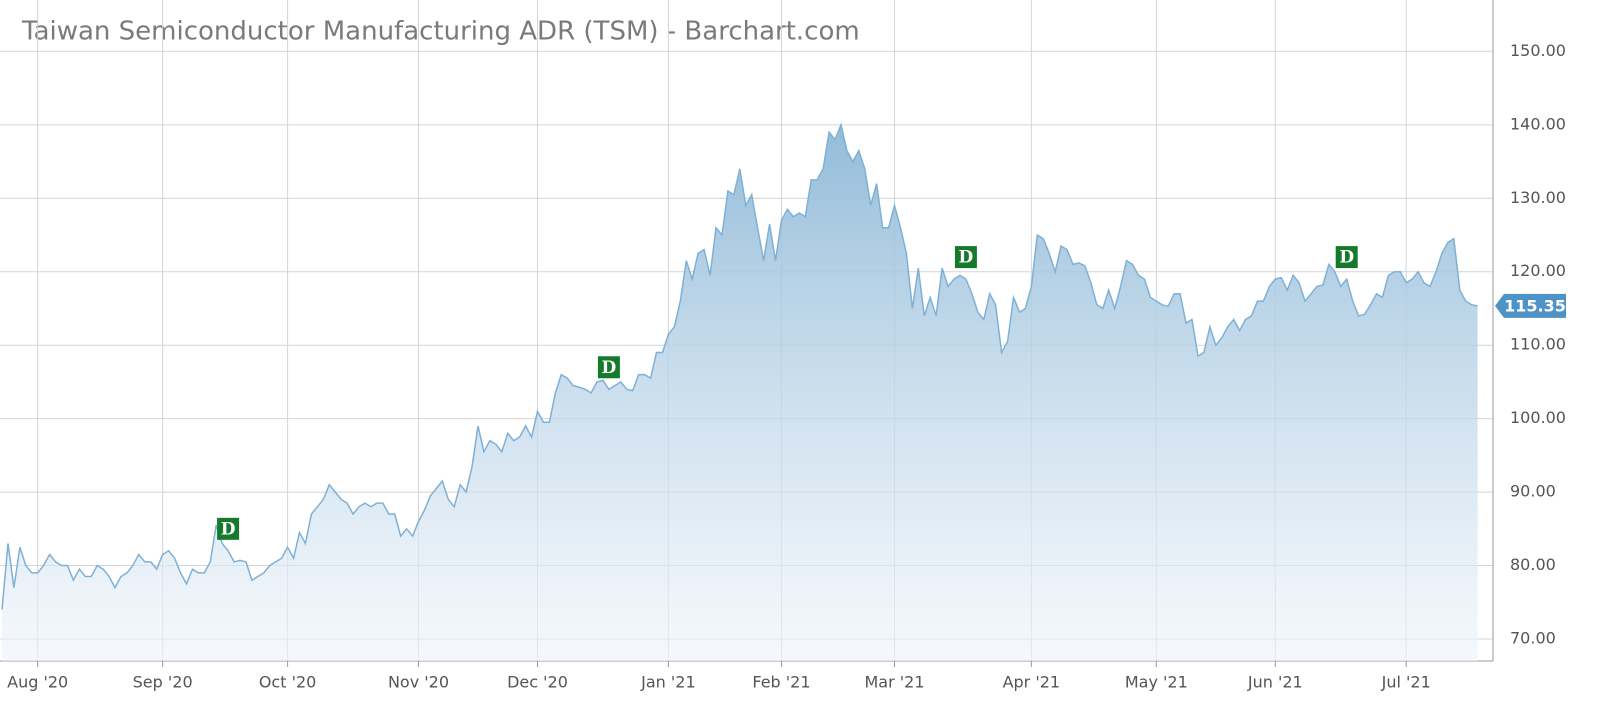  What do you see at coordinates (1538, 270) in the screenshot?
I see `y-tick-label: 120.00` at bounding box center [1538, 270].